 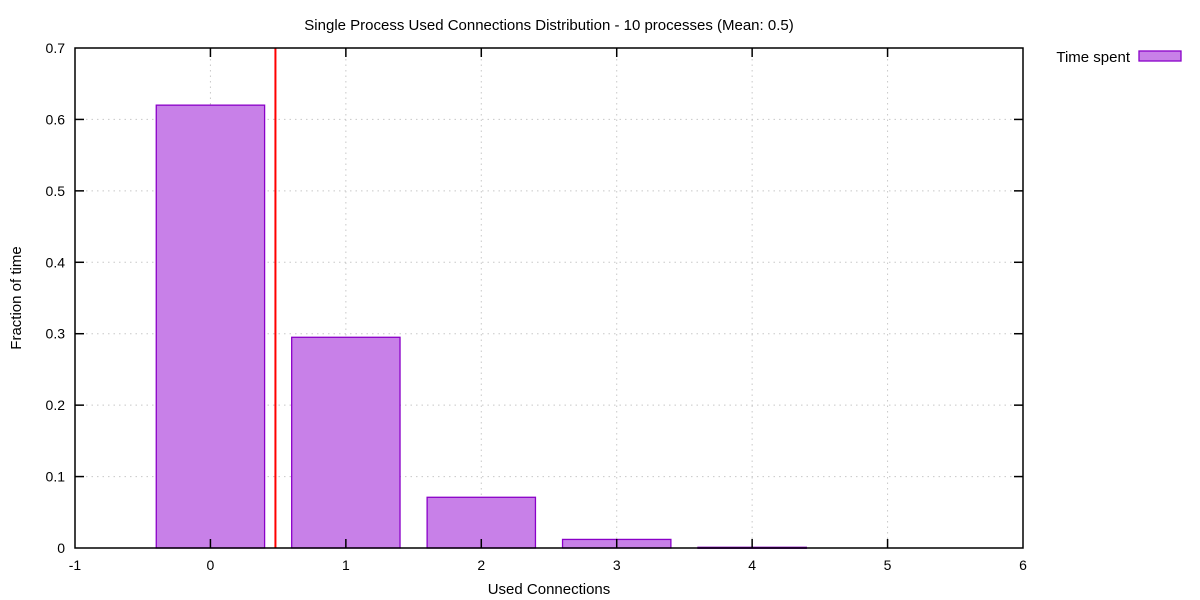 I want to click on x-tick-label: -1, so click(x=75, y=565).